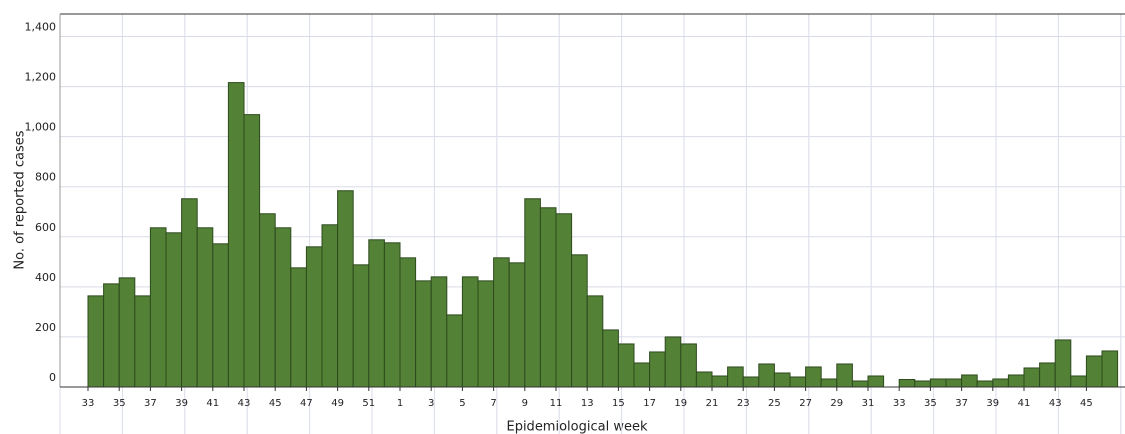 Image resolution: width=1125 pixels, height=434 pixels. Describe the element at coordinates (1086, 403) in the screenshot. I see `x-tick-label: 45` at that location.